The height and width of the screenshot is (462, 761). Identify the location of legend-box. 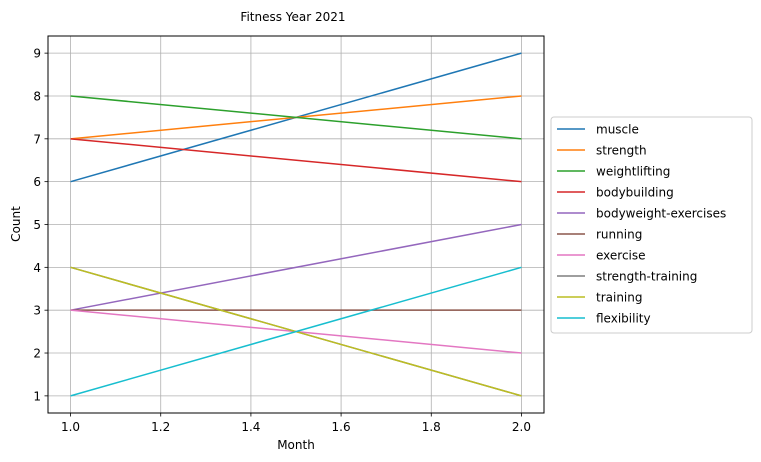
(651, 225).